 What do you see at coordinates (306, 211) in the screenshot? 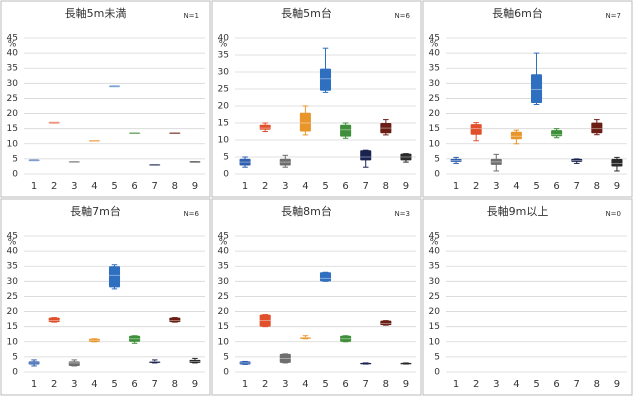
I see `panel-title: 長軸8m台` at bounding box center [306, 211].